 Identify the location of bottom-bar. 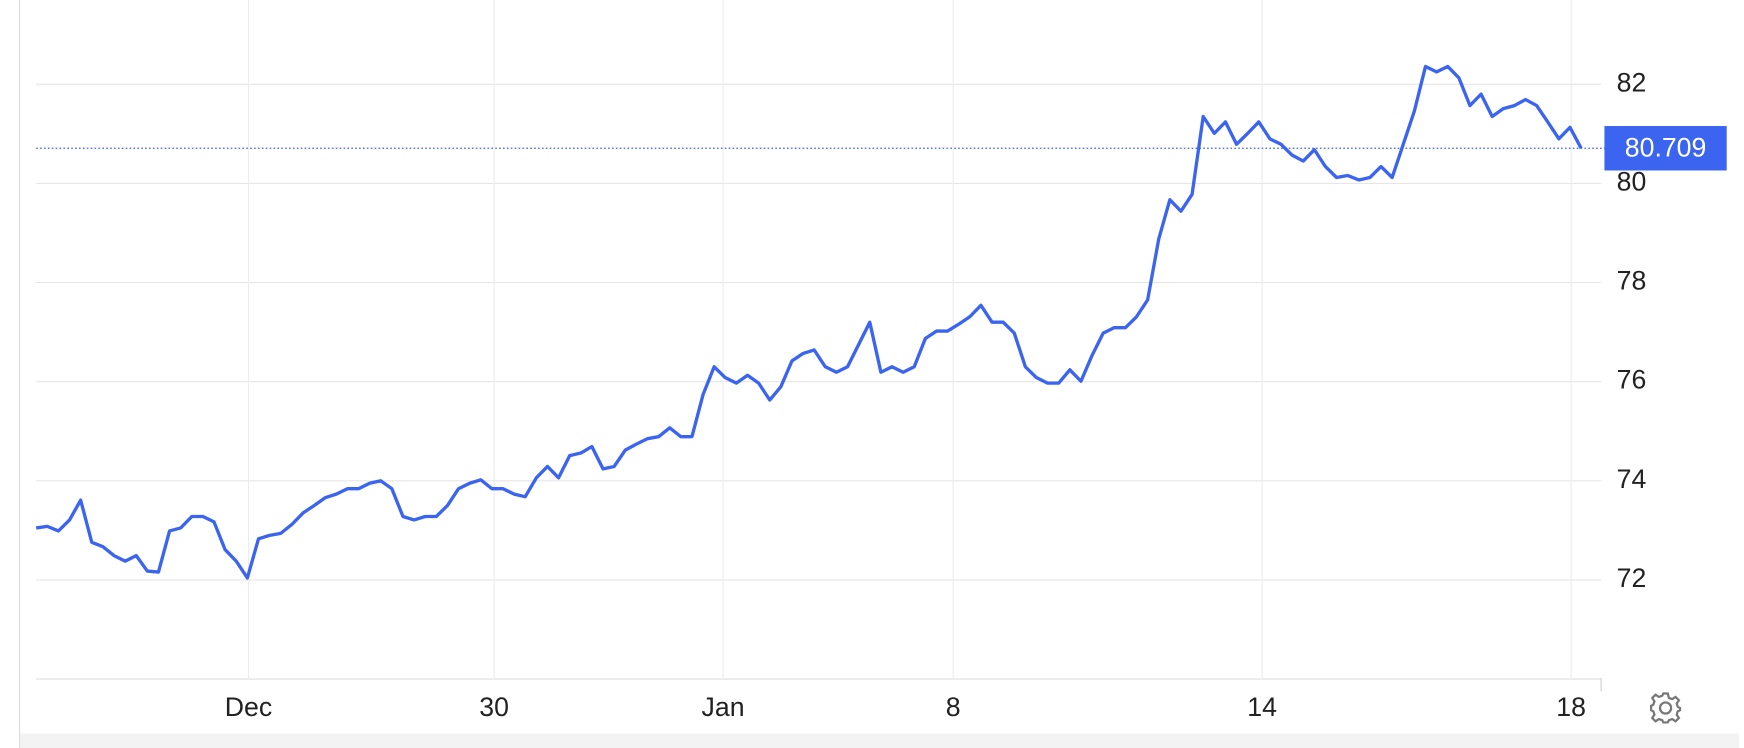
(879, 740).